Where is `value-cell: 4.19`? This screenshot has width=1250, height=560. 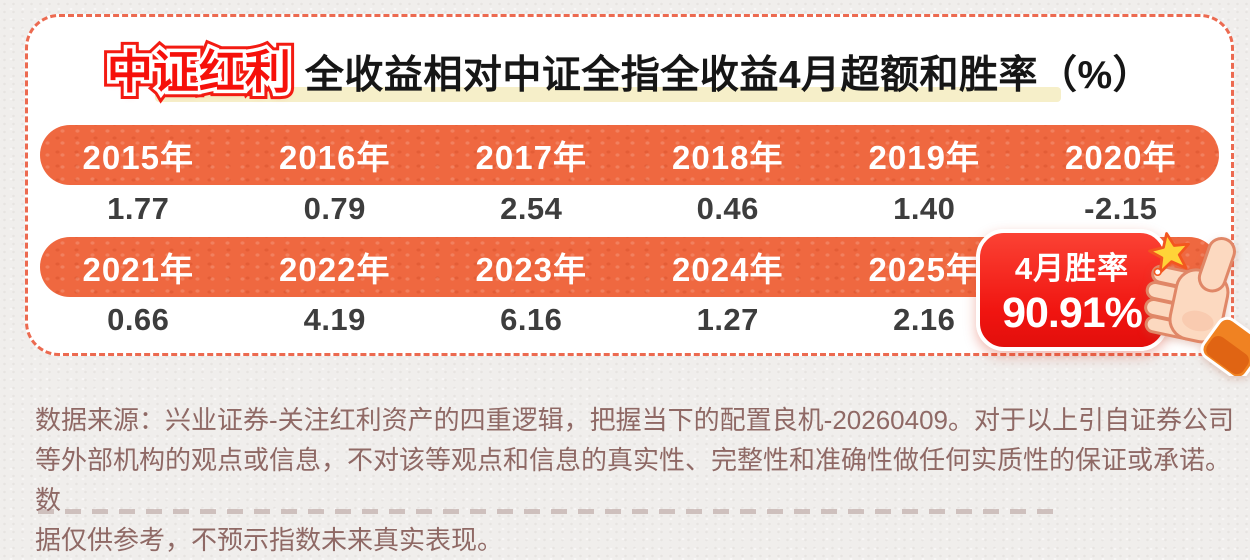 value-cell: 4.19 is located at coordinates (334, 319).